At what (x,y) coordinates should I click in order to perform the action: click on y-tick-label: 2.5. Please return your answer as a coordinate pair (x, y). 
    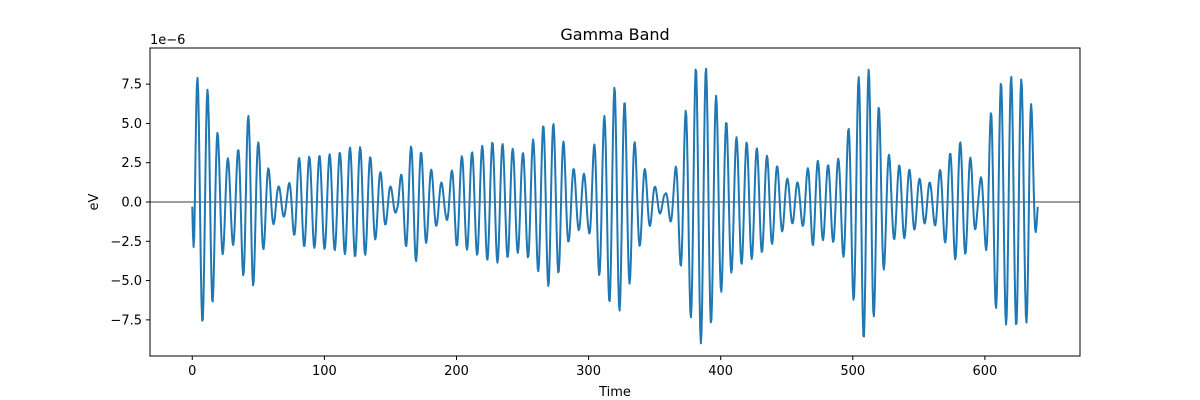
    Looking at the image, I should click on (131, 163).